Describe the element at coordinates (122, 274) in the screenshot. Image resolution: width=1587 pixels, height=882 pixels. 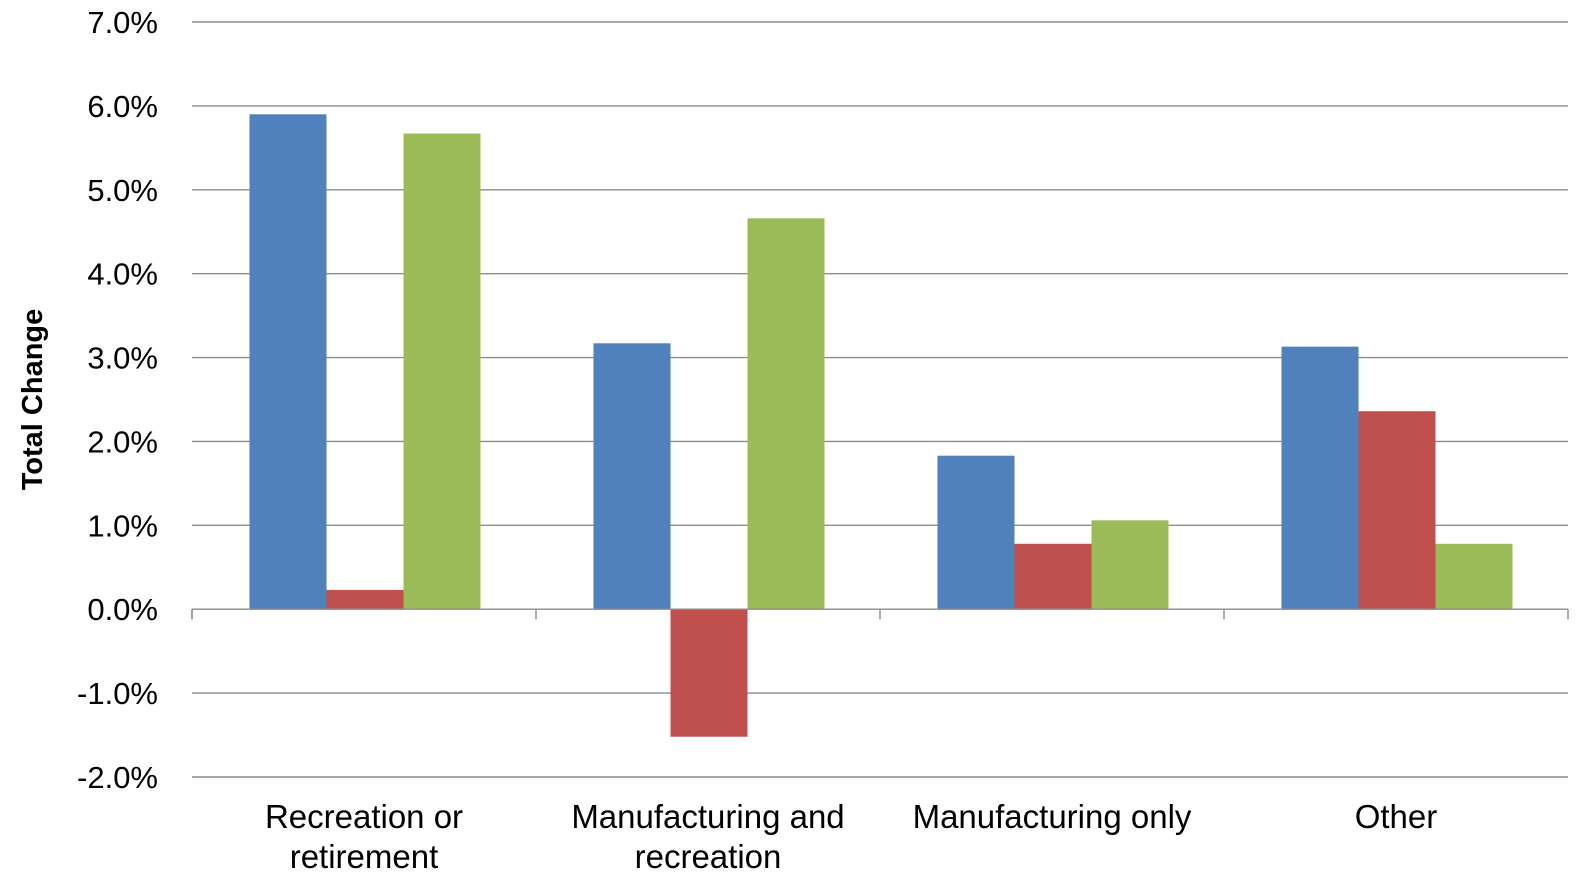
I see `y-tick-label: 4.0%` at that location.